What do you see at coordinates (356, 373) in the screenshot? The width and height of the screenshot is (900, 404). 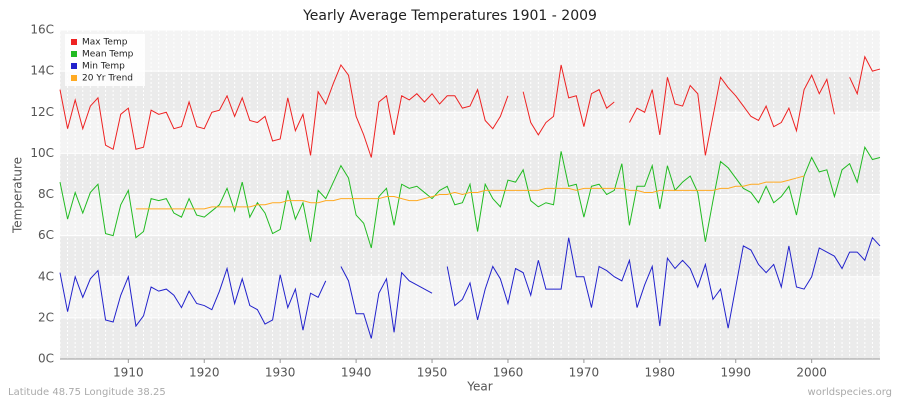 I see `x-tick-label: 1940` at bounding box center [356, 373].